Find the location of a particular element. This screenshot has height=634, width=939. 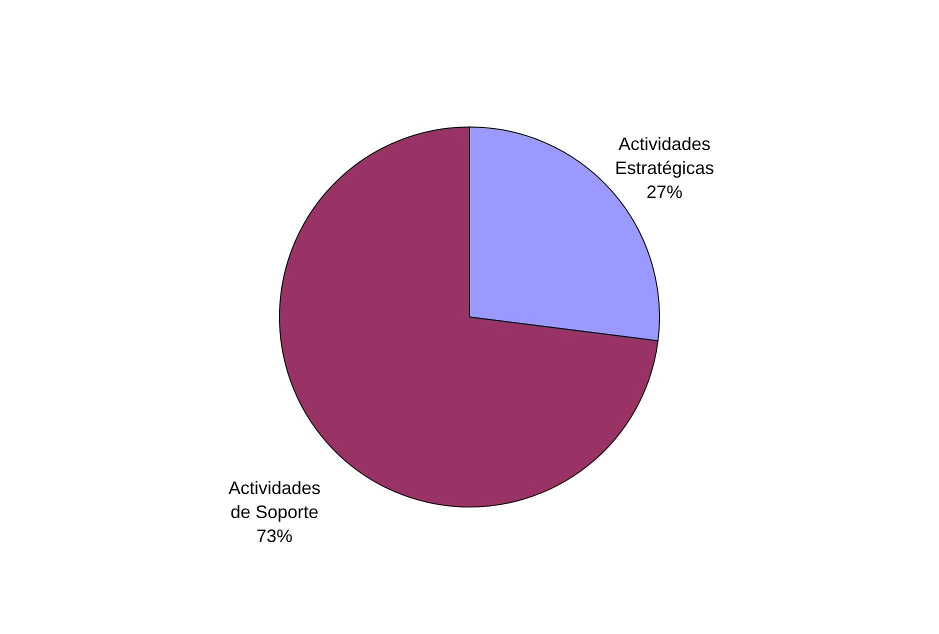

data-label: 27% is located at coordinates (664, 192).